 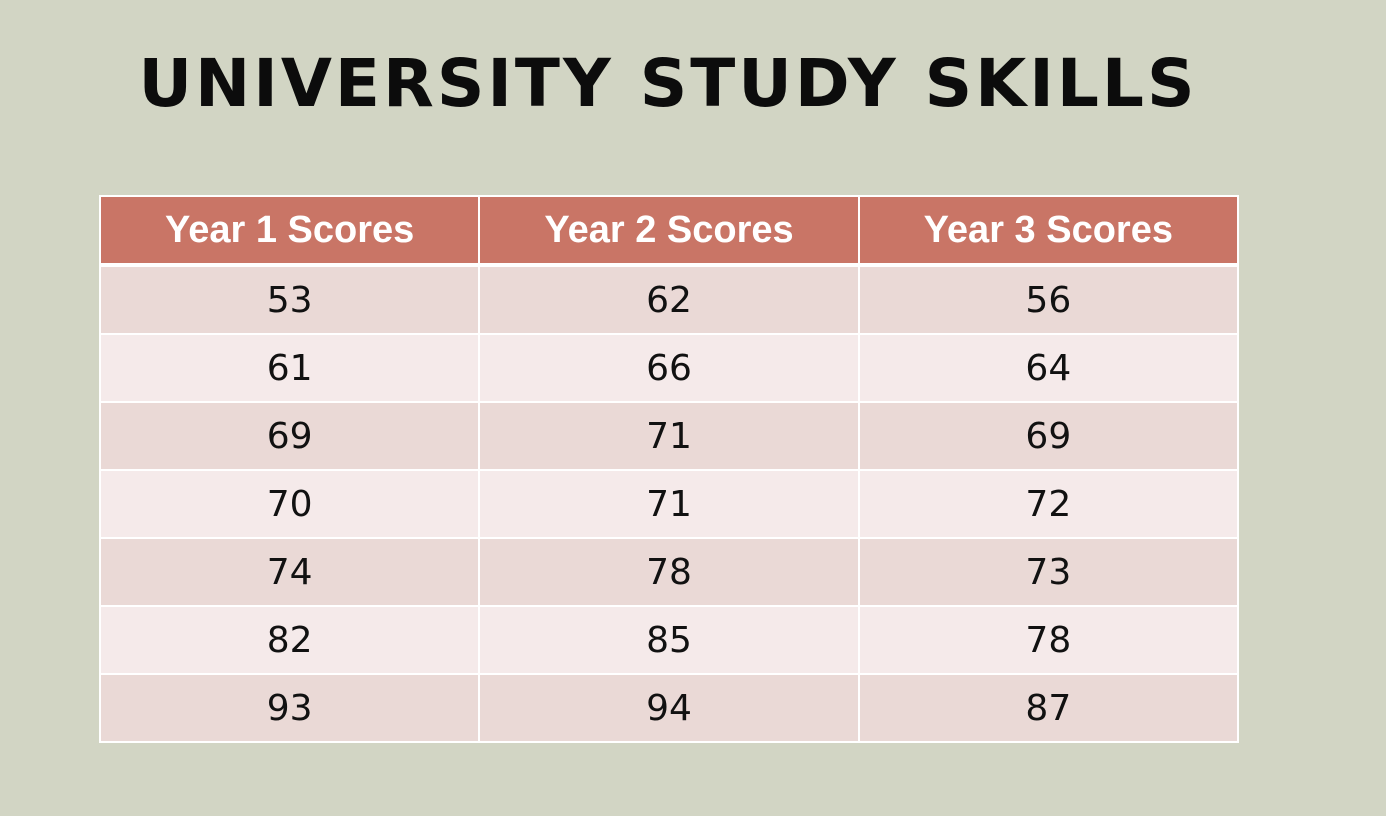 What do you see at coordinates (289, 572) in the screenshot?
I see `table-cell: 74` at bounding box center [289, 572].